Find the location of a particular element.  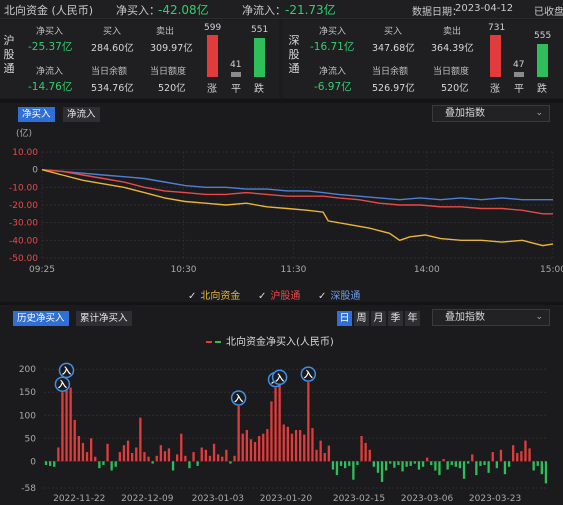

legend-swatch-up is located at coordinates (209, 342).